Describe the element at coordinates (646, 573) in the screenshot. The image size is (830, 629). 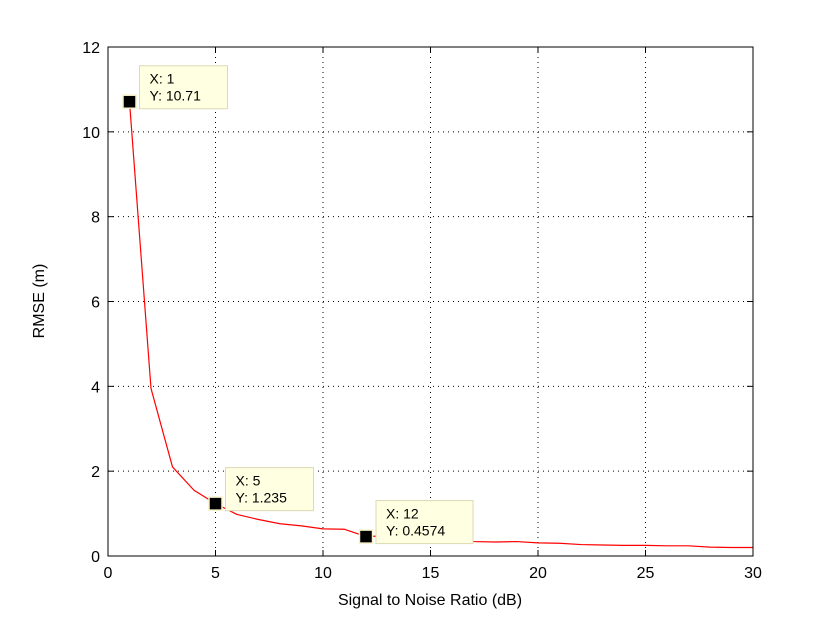
I see `x-tick-label: 25` at that location.